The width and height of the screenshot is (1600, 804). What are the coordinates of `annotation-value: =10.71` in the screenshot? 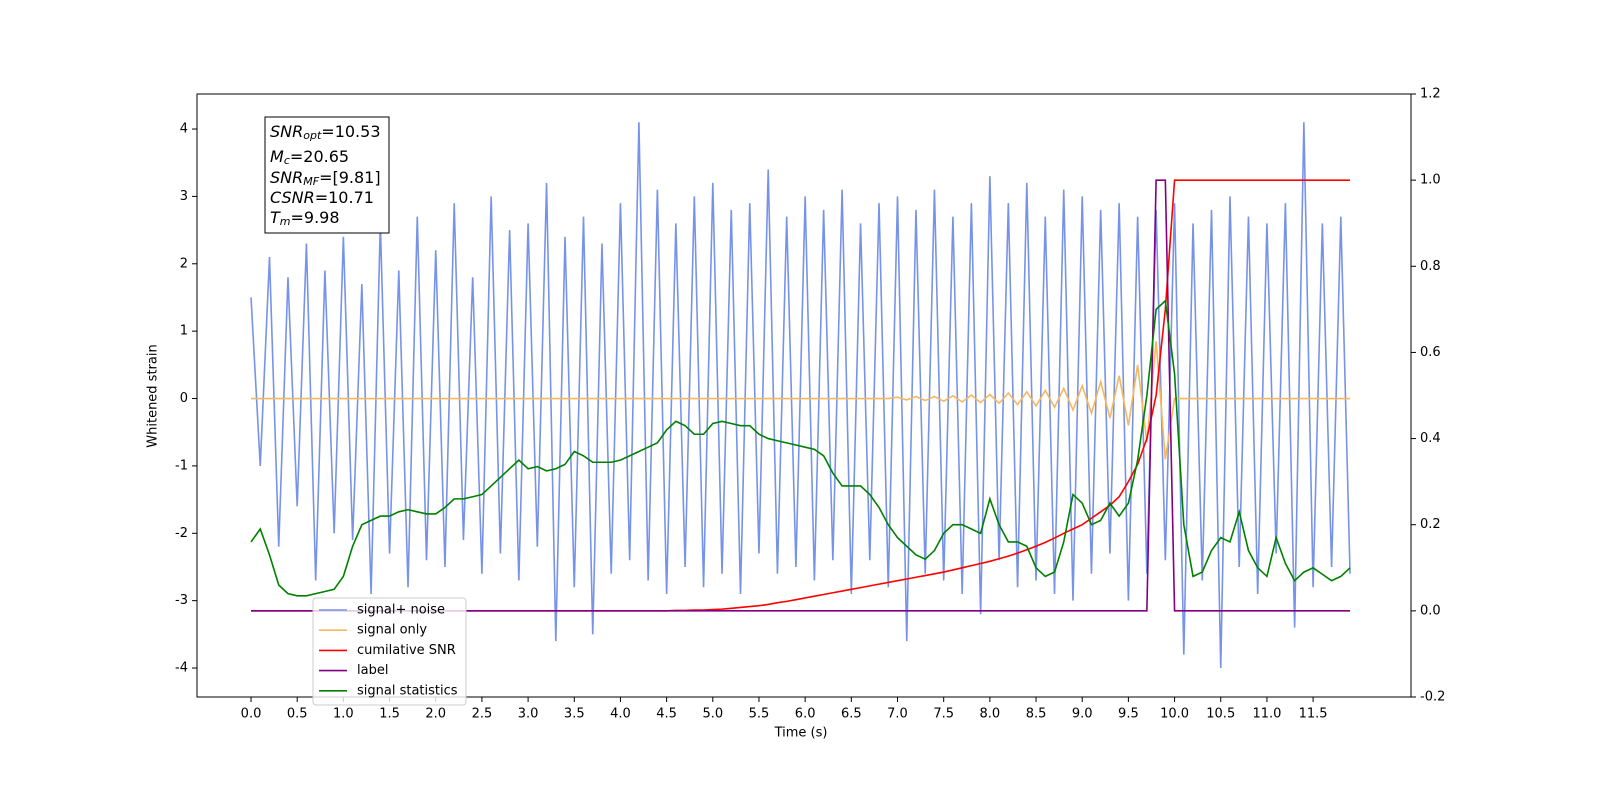 It's located at (344, 197).